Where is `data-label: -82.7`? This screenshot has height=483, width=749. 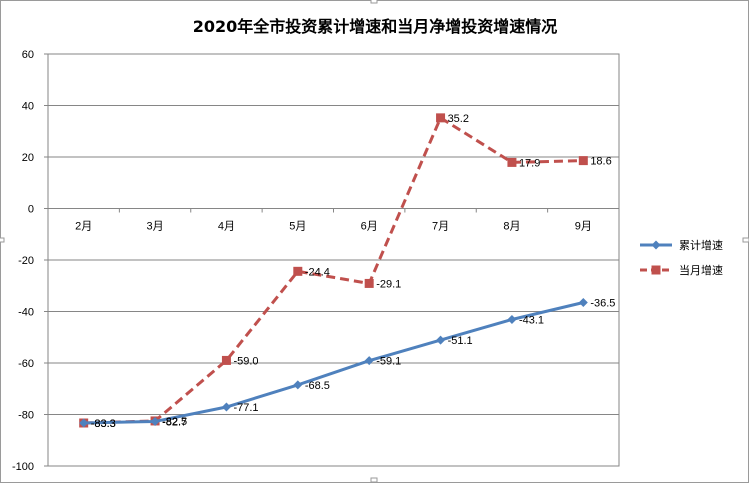
data-label: -82.7 is located at coordinates (174, 422).